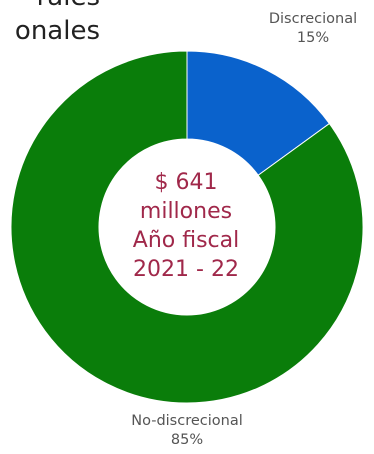  Describe the element at coordinates (187, 440) in the screenshot. I see `slice-value-no-discrecional: 85%` at that location.